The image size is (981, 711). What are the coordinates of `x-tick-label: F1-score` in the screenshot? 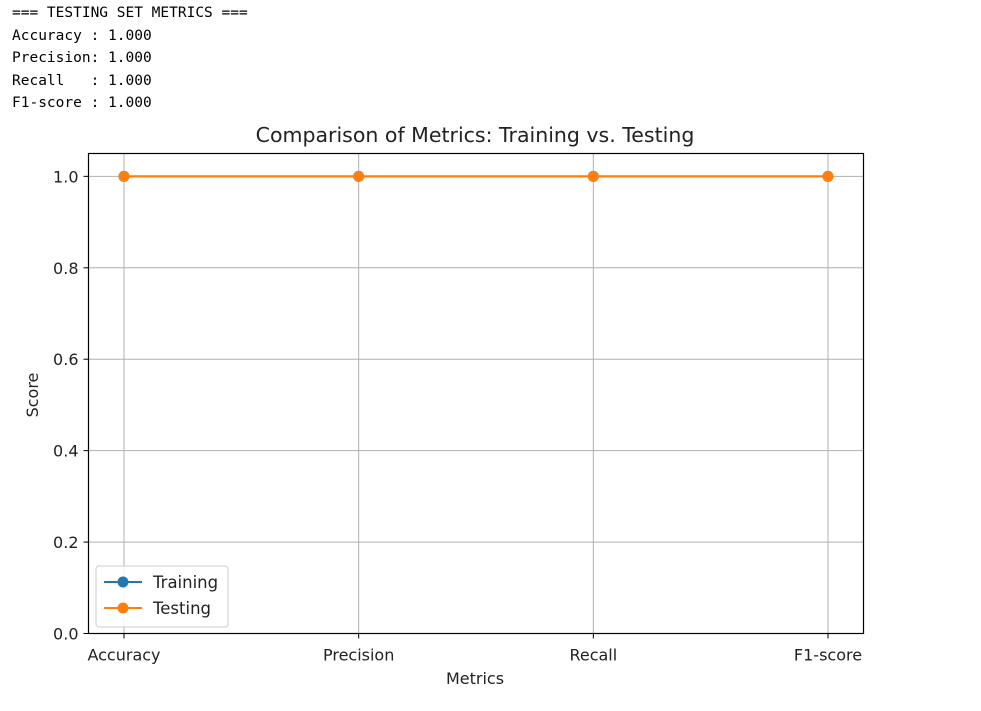 It's located at (828, 655).